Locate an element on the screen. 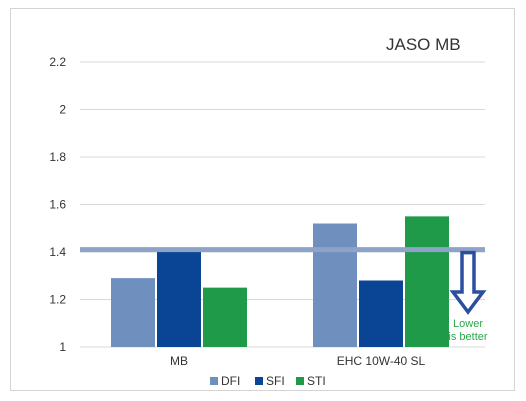 The image size is (526, 401). y-tick-label: 1.6 is located at coordinates (57, 205).